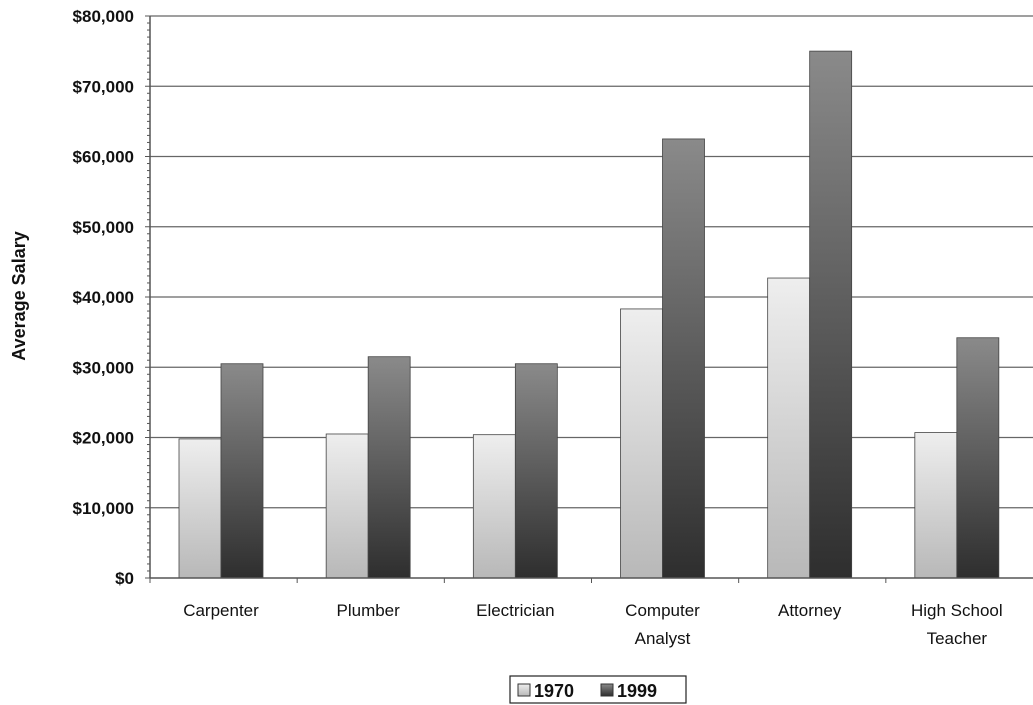  I want to click on legend-swatch-1970, so click(524, 690).